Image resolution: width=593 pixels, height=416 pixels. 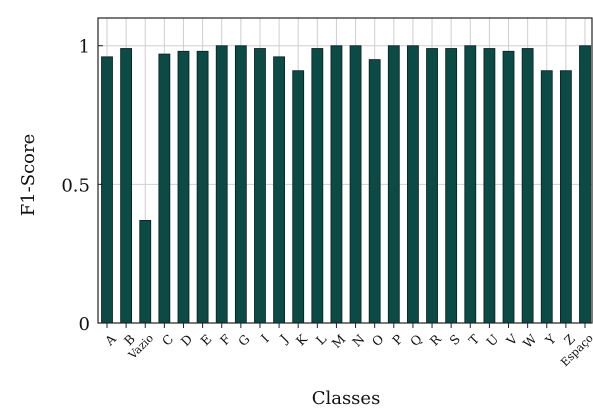 What do you see at coordinates (202, 187) in the screenshot?
I see `bar-e` at bounding box center [202, 187].